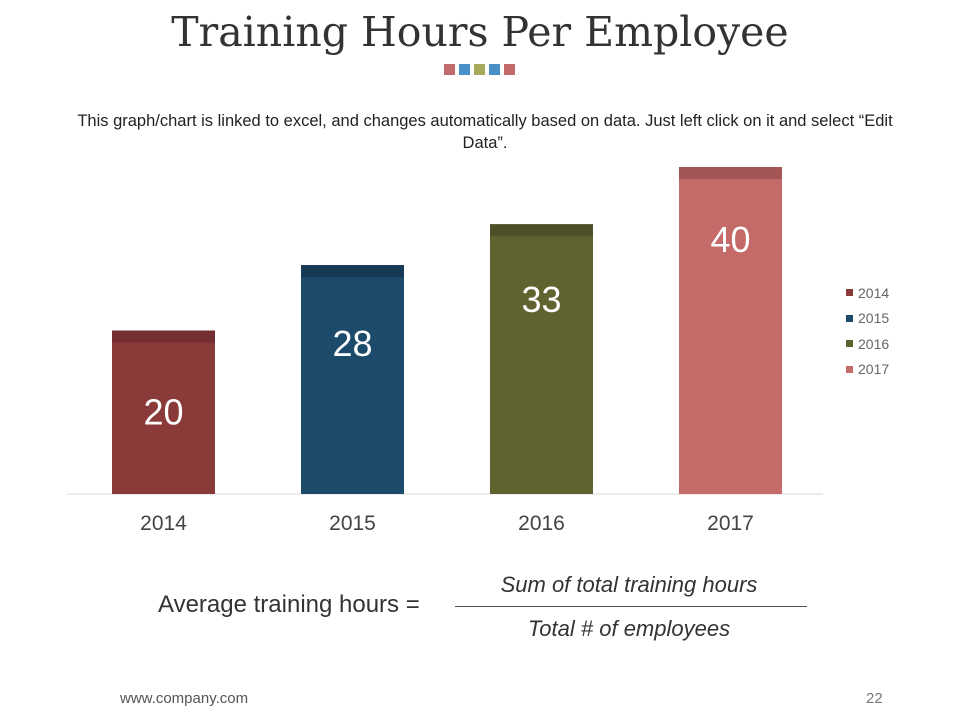 The height and width of the screenshot is (720, 960). Describe the element at coordinates (184, 698) in the screenshot. I see `footer-url: www.company.com` at that location.